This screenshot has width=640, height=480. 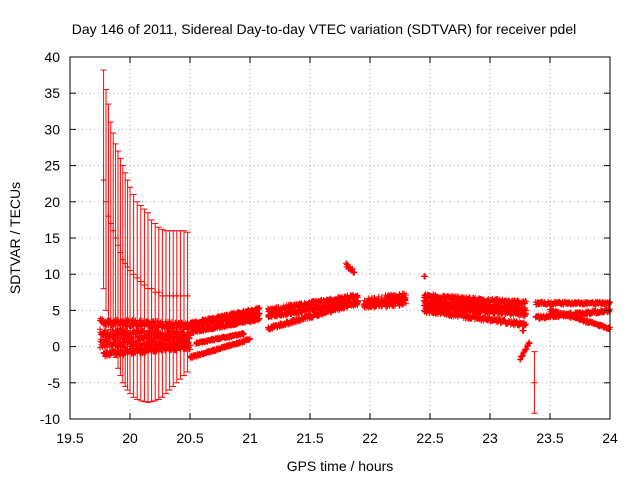 What do you see at coordinates (490, 438) in the screenshot?
I see `x-tick-label: 23` at bounding box center [490, 438].